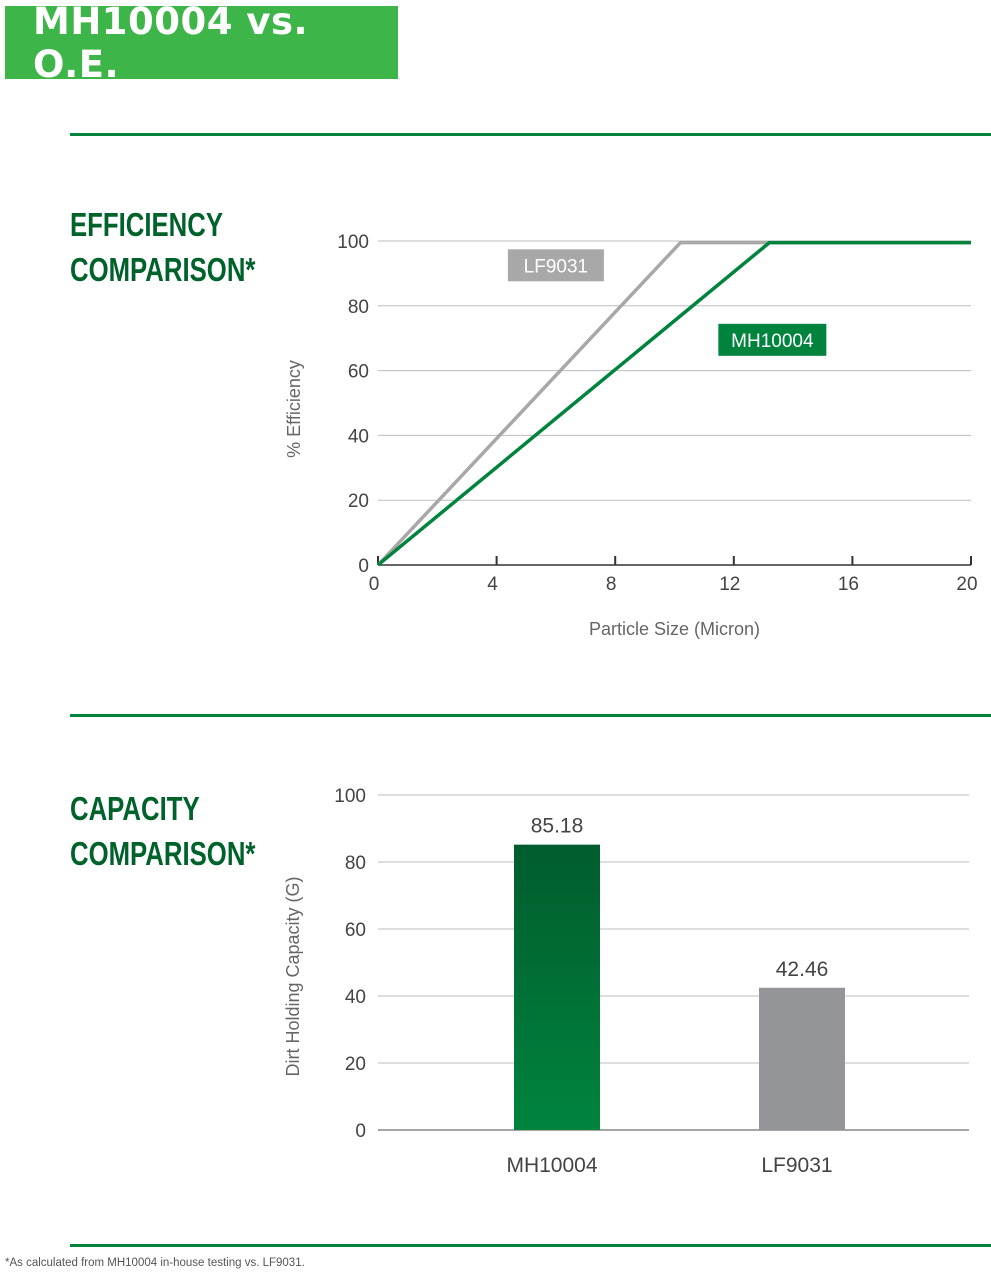  What do you see at coordinates (674, 629) in the screenshot?
I see `efficiency-x-axis-title: Particle Size (Micron)` at bounding box center [674, 629].